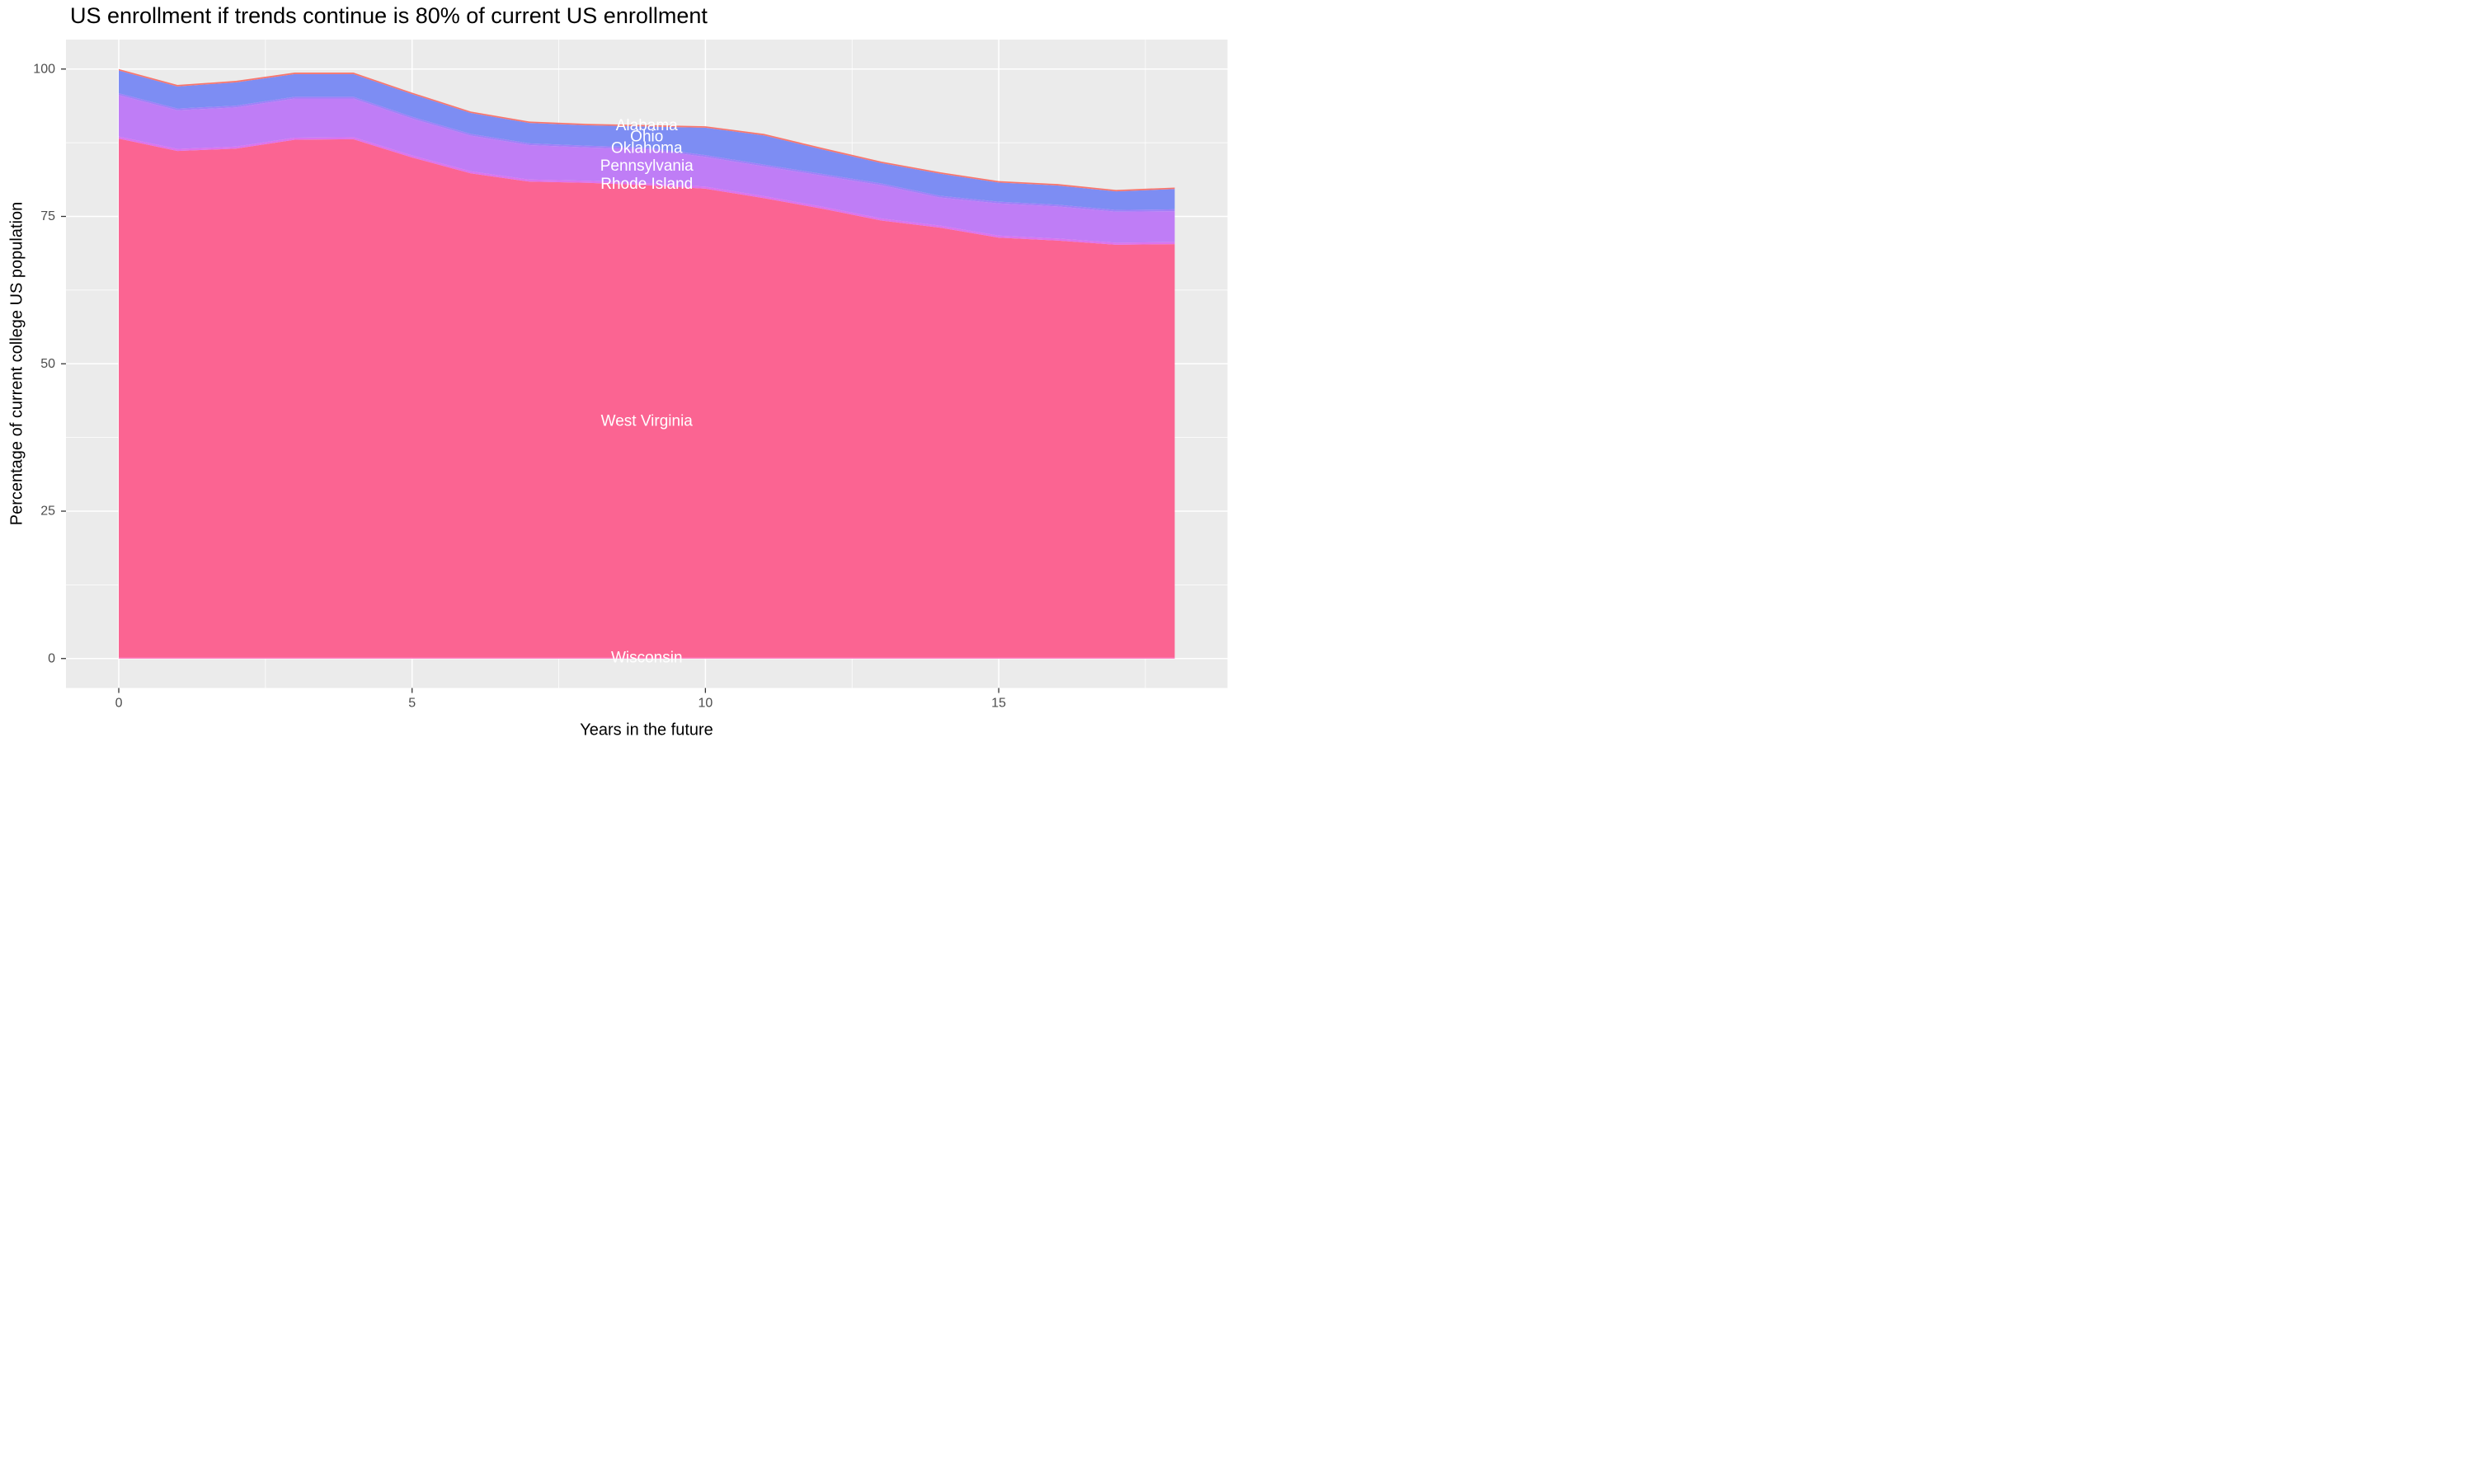  Describe the element at coordinates (647, 148) in the screenshot. I see `state-label-oklahoma: Oklahoma` at that location.